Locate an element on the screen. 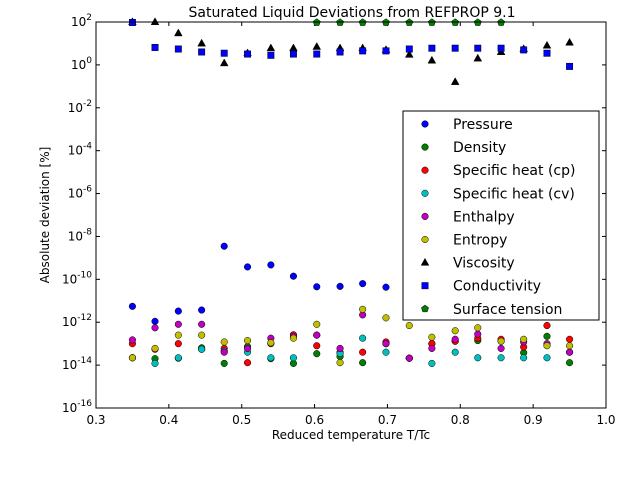 This screenshot has height=480, width=640. legend-box is located at coordinates (501, 215).